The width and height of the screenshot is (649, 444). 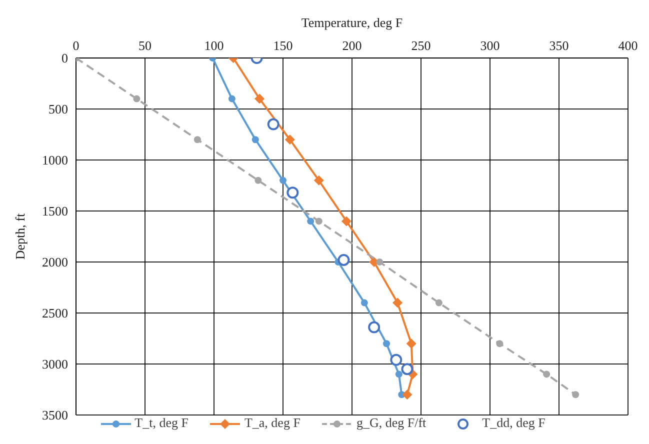 I want to click on legend-label: T_a, deg F, so click(x=271, y=423).